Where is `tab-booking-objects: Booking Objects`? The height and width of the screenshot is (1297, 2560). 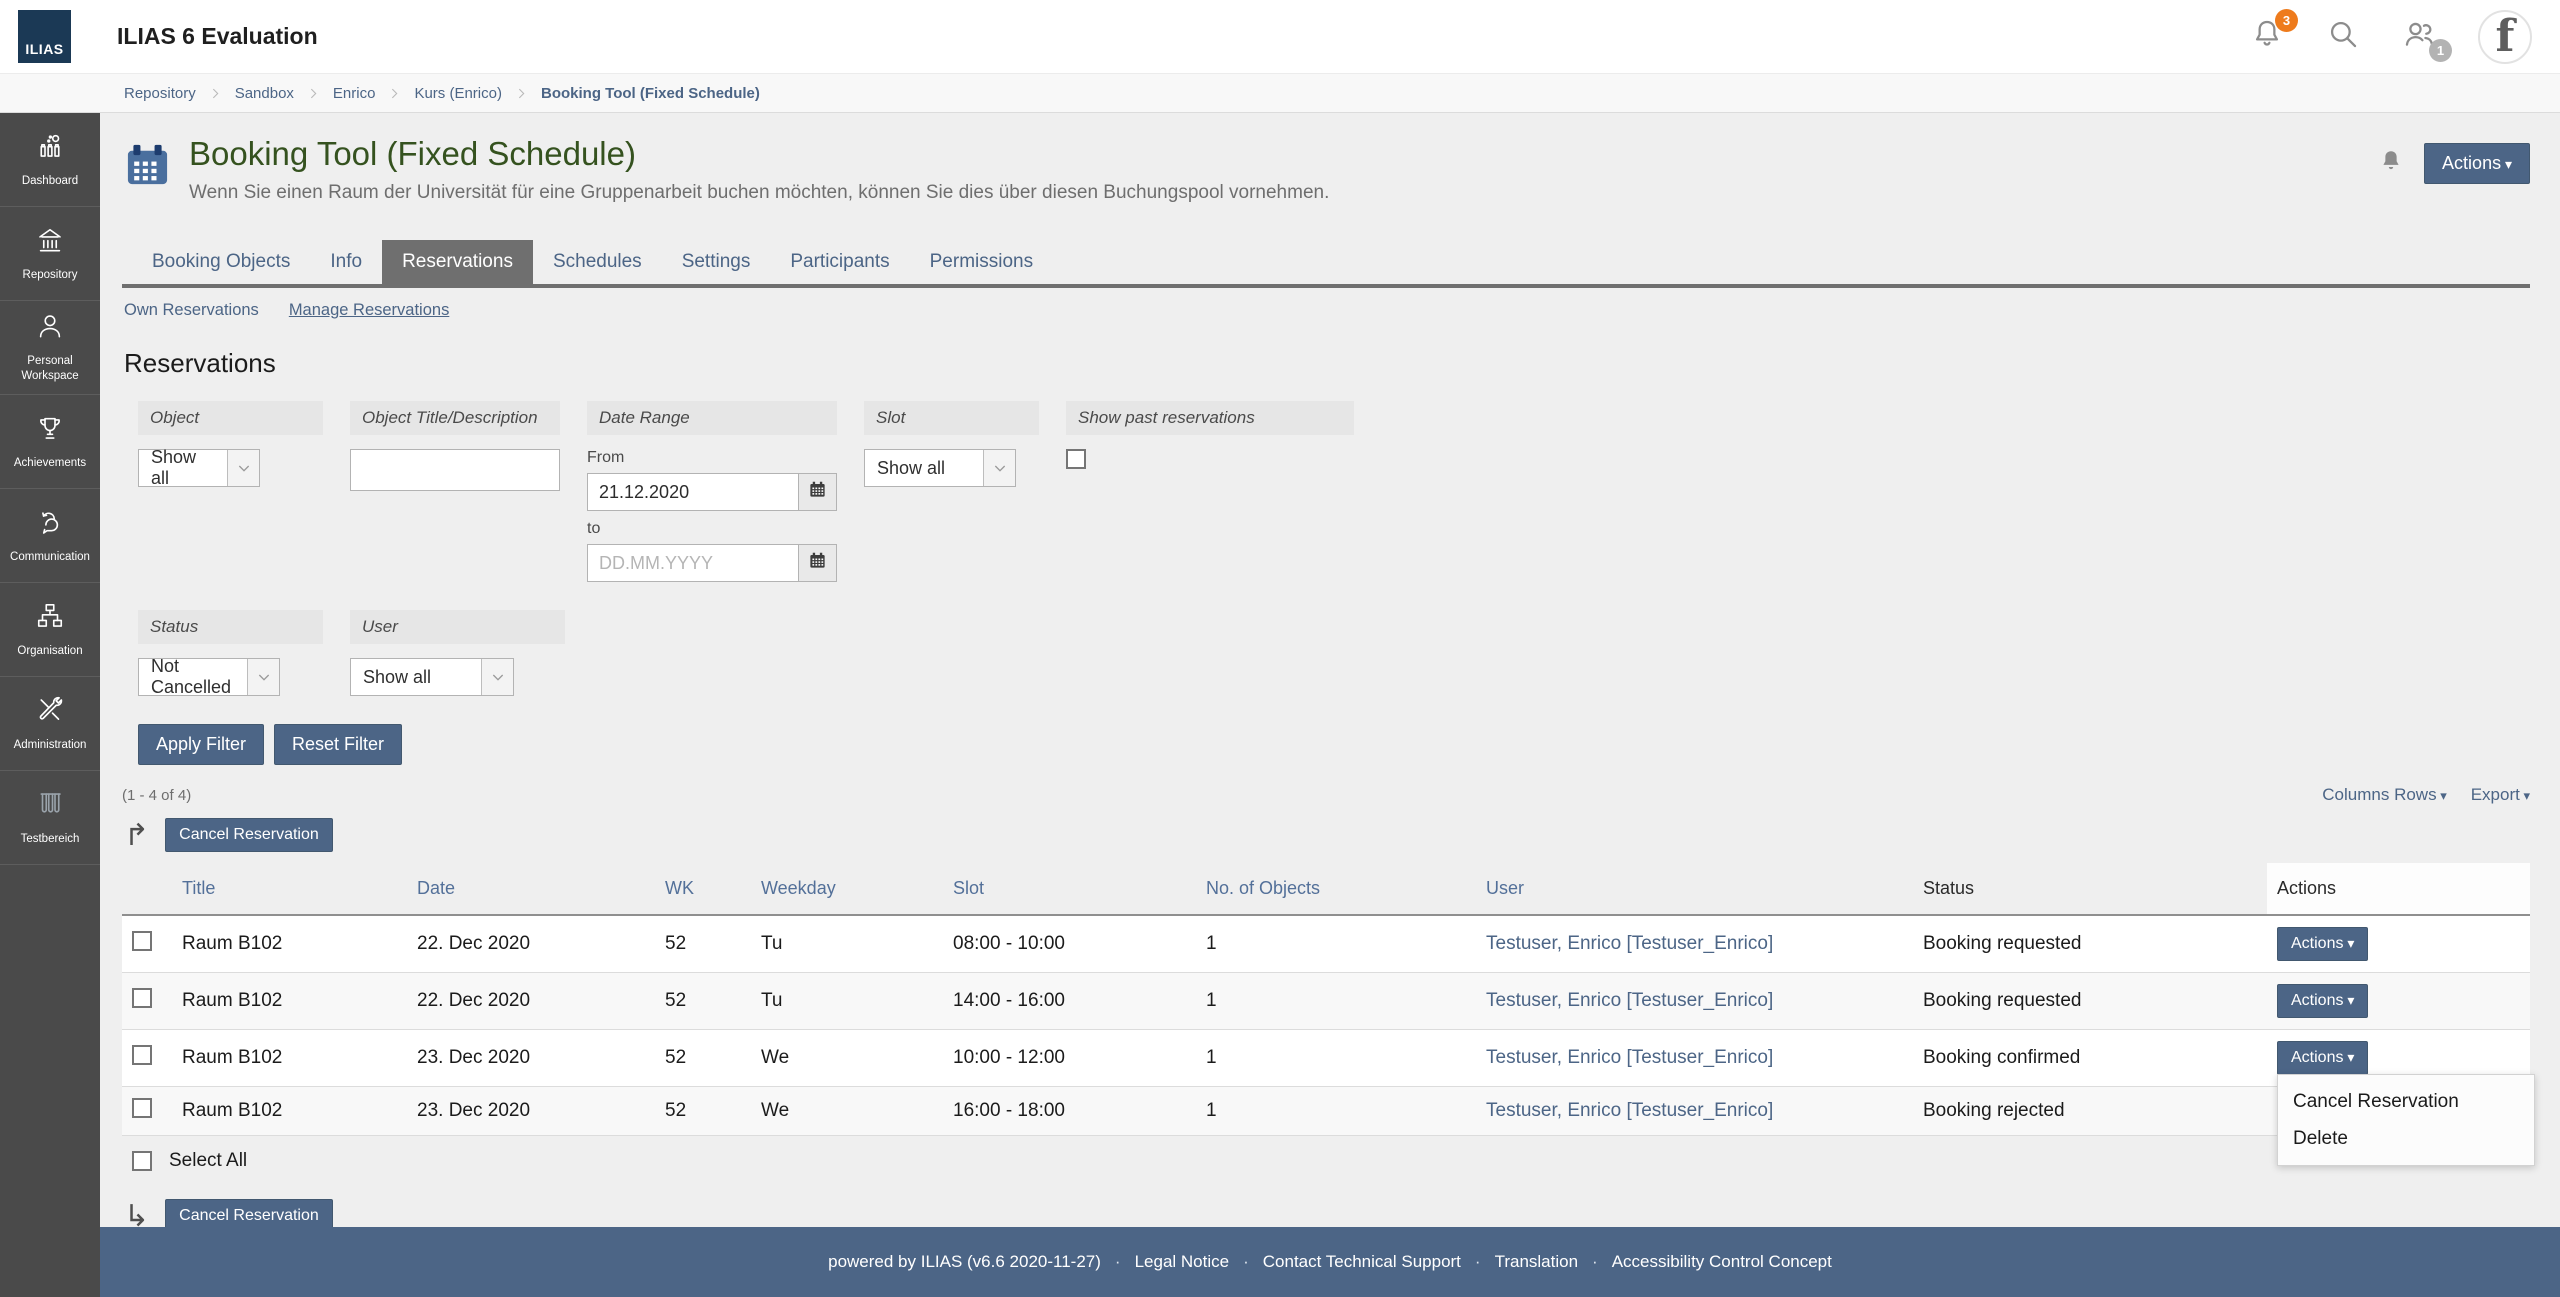
tab-booking-objects: Booking Objects is located at coordinates (221, 261).